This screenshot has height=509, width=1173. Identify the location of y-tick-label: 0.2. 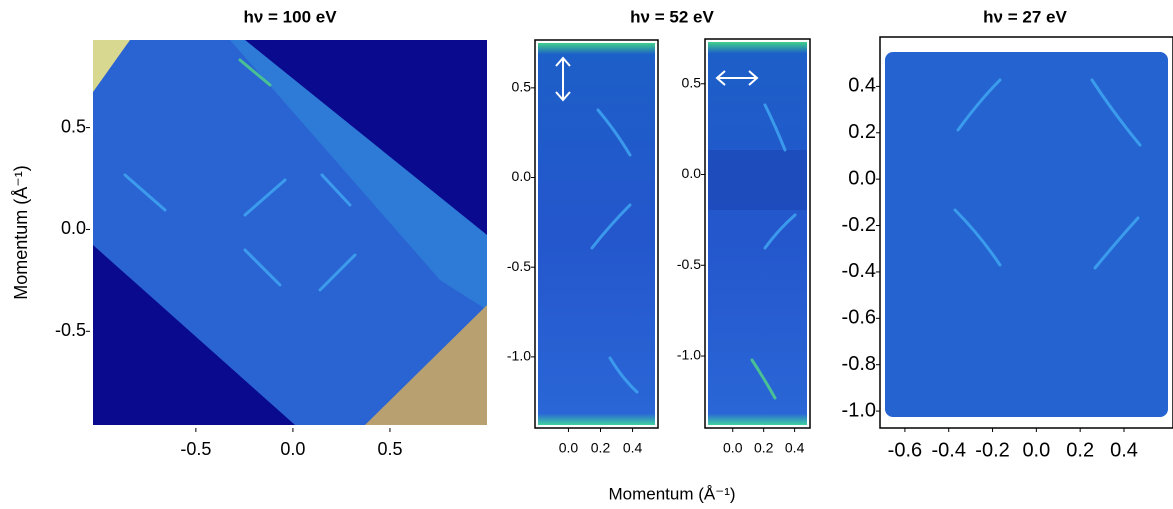
(862, 132).